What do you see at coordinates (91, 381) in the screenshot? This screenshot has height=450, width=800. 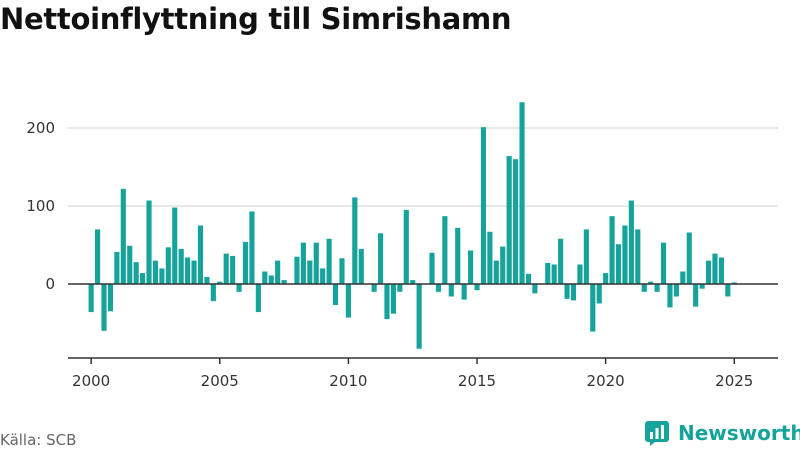 I see `x-tick-label: 2000` at bounding box center [91, 381].